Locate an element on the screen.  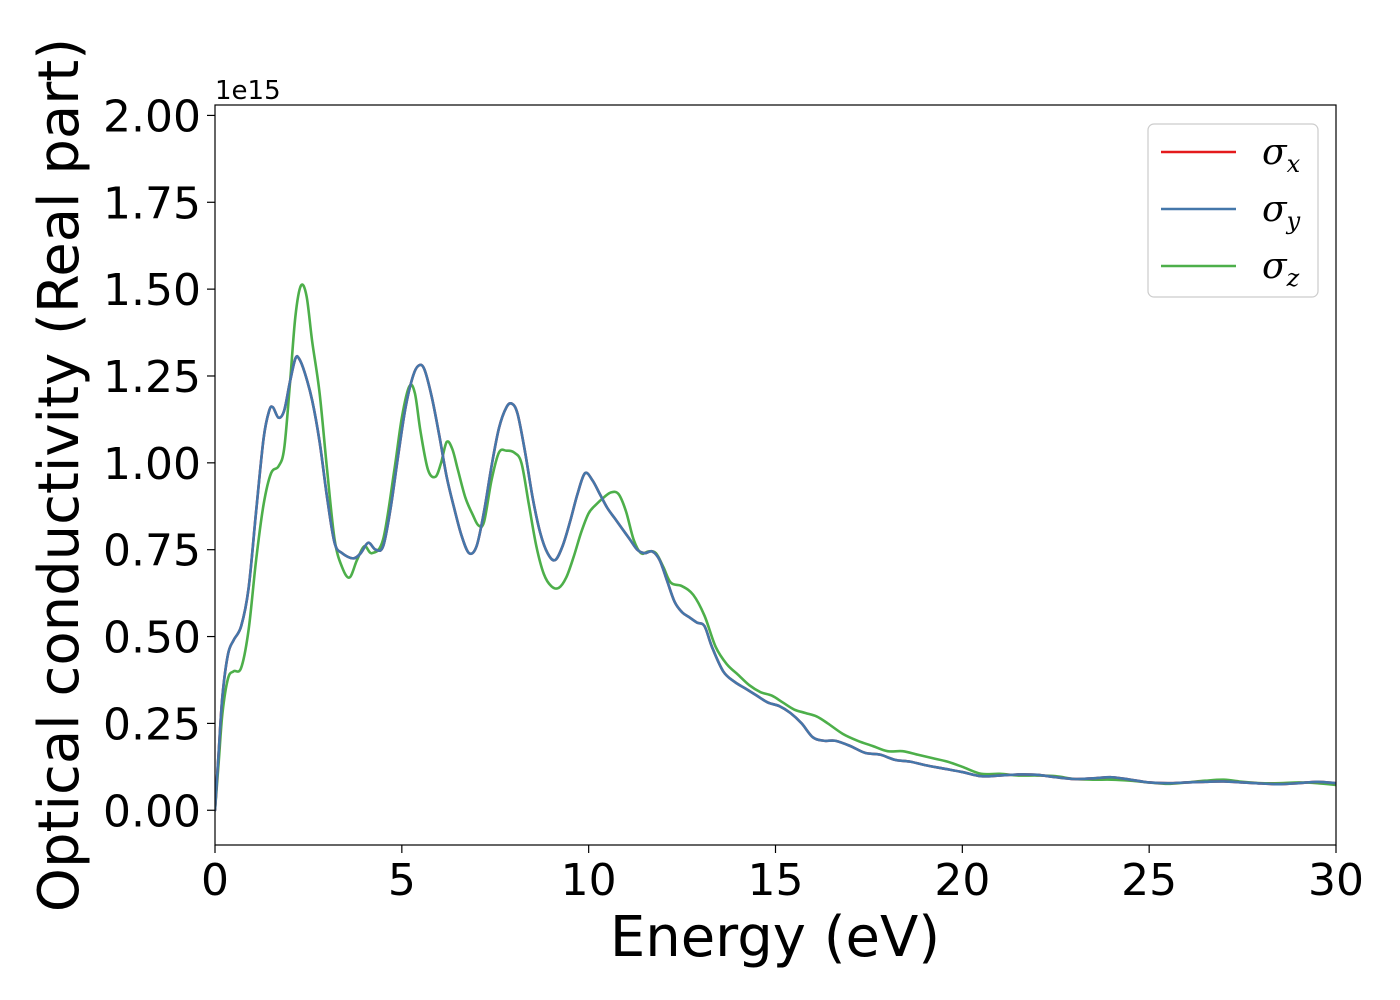
y-tick-label: 0.00 is located at coordinates (152, 811).